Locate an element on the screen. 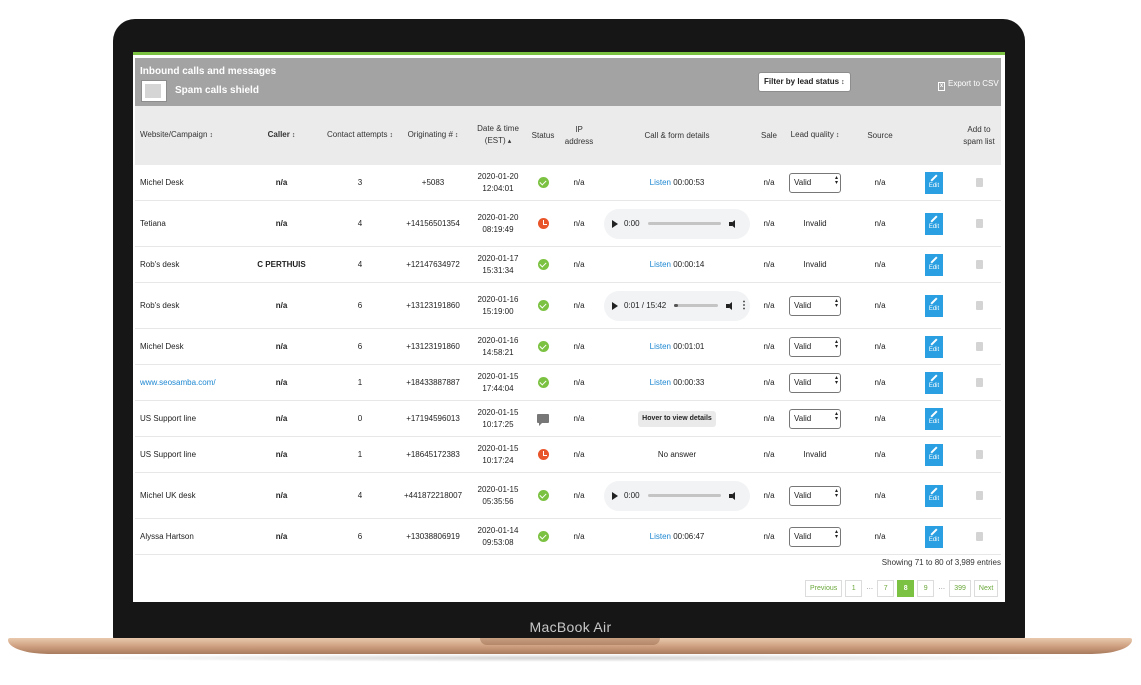 The image size is (1141, 685). export-csv-link: x Export to CSV is located at coordinates (968, 85).